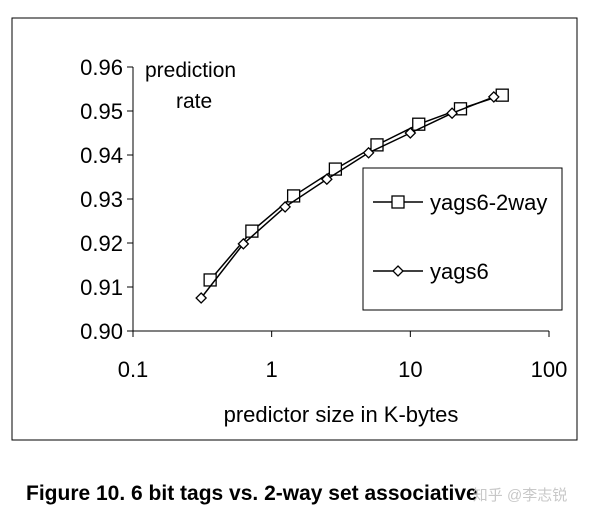 The width and height of the screenshot is (600, 523). Describe the element at coordinates (272, 369) in the screenshot. I see `x-tick-label: 1` at that location.